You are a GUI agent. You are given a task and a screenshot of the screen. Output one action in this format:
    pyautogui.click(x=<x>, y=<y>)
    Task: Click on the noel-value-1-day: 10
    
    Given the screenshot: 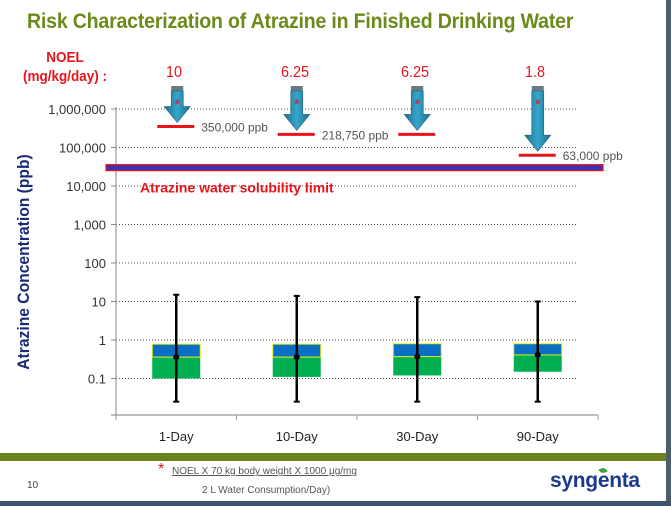 What is the action you would take?
    pyautogui.click(x=174, y=72)
    